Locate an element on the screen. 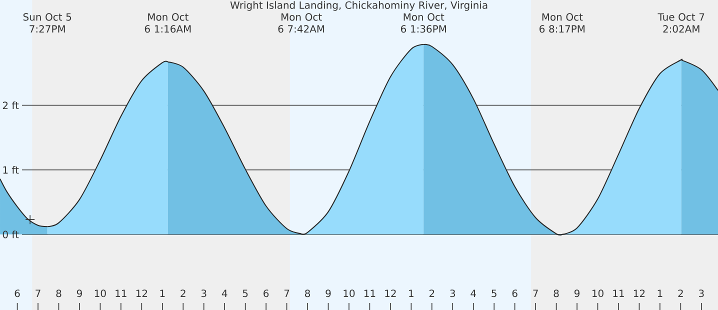 This screenshot has width=718, height=310. annotation: Mon Oct 6 1:36PM is located at coordinates (423, 22).